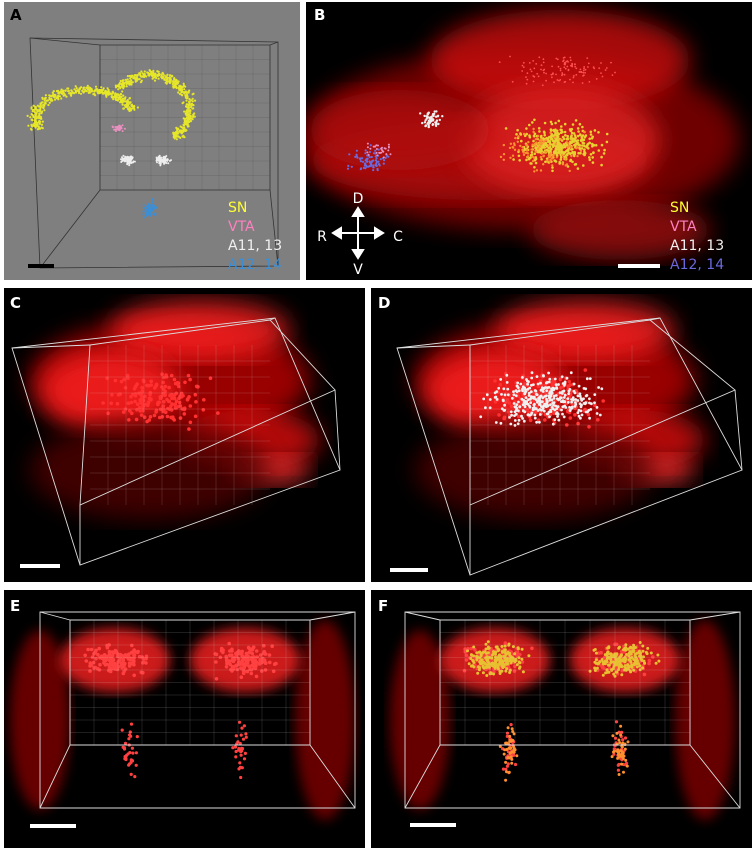 This screenshot has height=850, width=756. What do you see at coordinates (255, 265) in the screenshot?
I see `legend-entry: A12, 14` at bounding box center [255, 265].